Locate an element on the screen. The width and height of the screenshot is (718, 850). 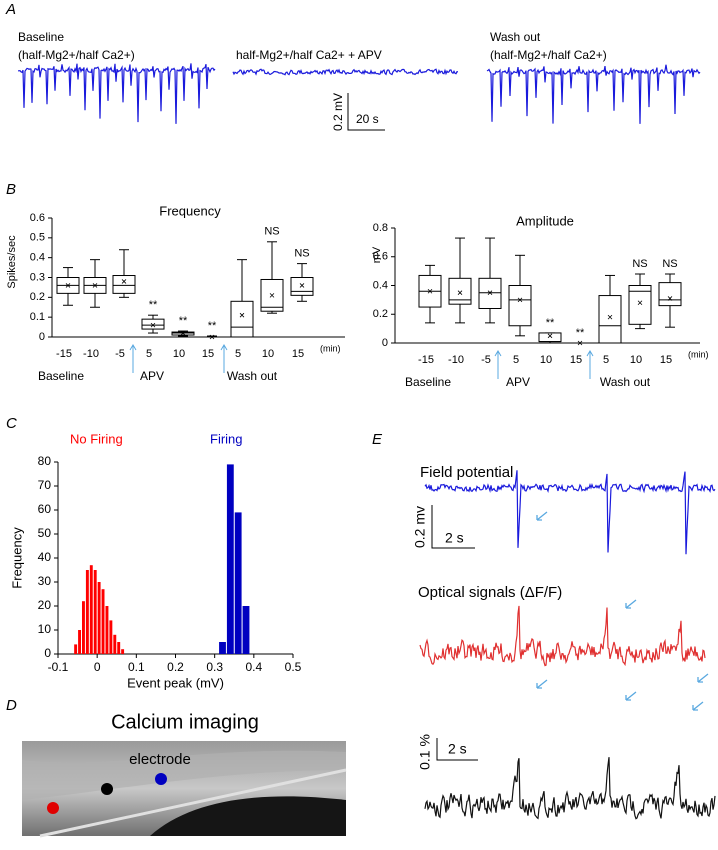
x-tick-label: 0.3 is located at coordinates (214, 667).